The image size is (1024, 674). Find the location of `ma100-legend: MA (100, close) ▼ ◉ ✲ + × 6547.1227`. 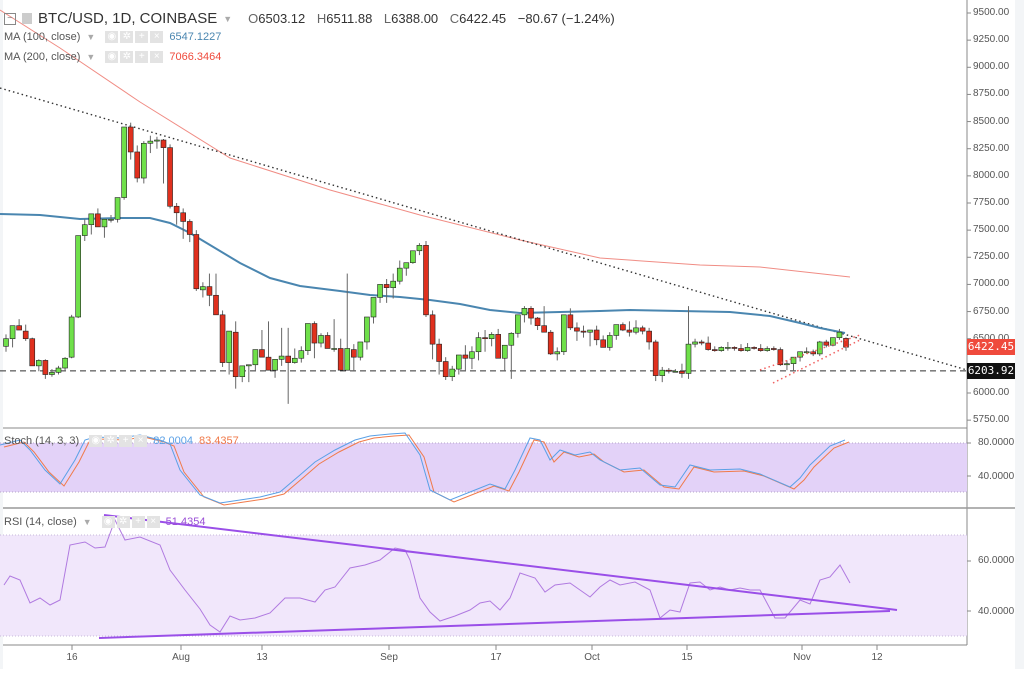

ma100-legend: MA (100, close) ▼ ◉ ✲ + × 6547.1227 is located at coordinates (112, 37).